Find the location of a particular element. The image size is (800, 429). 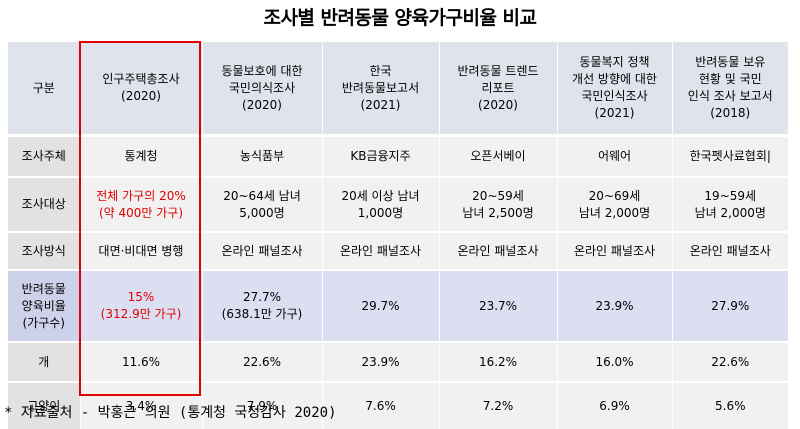

table-cell: 20~59세 남녀 2,500명 is located at coordinates (498, 205).